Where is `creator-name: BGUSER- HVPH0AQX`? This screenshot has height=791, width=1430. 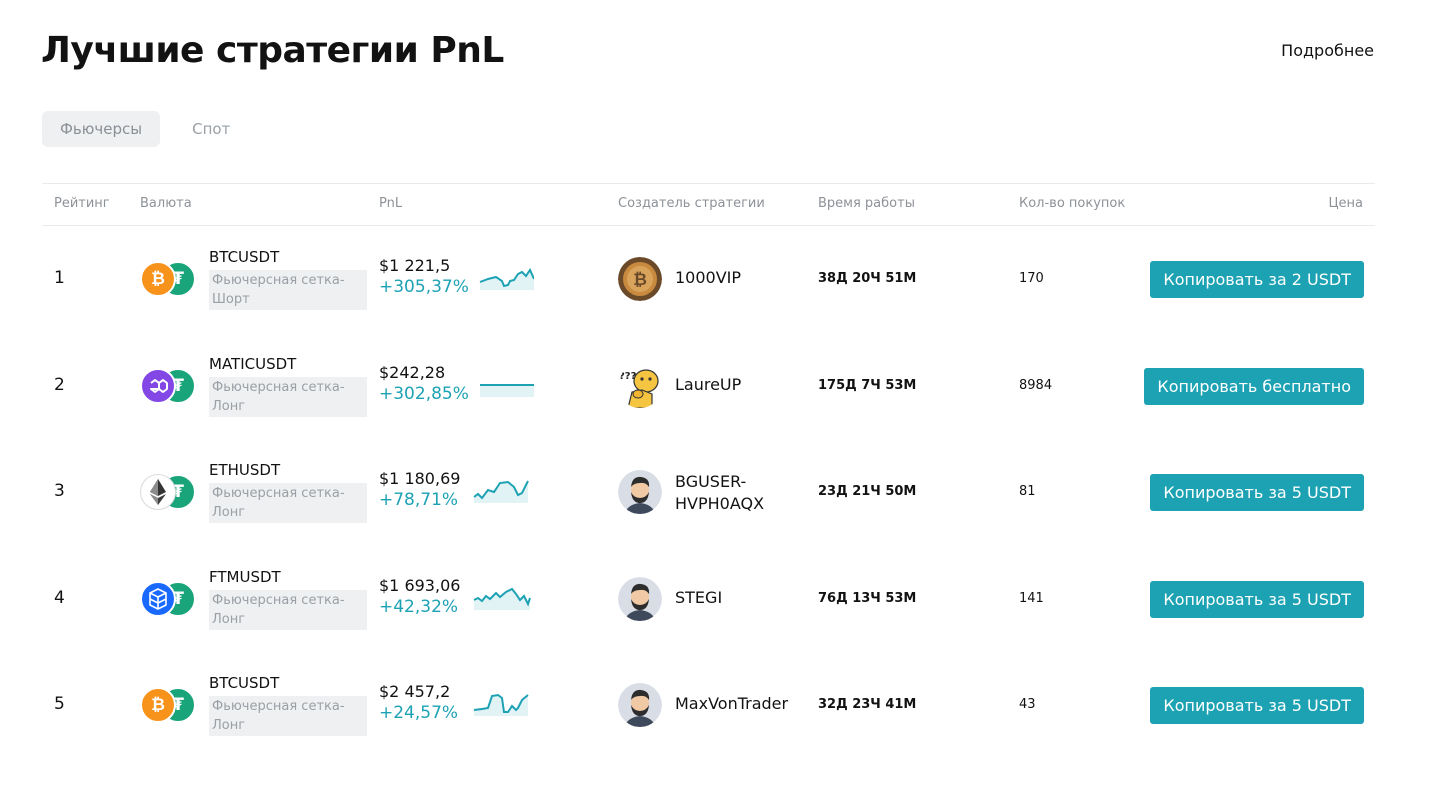
creator-name: BGUSER- HVPH0AQX is located at coordinates (720, 493).